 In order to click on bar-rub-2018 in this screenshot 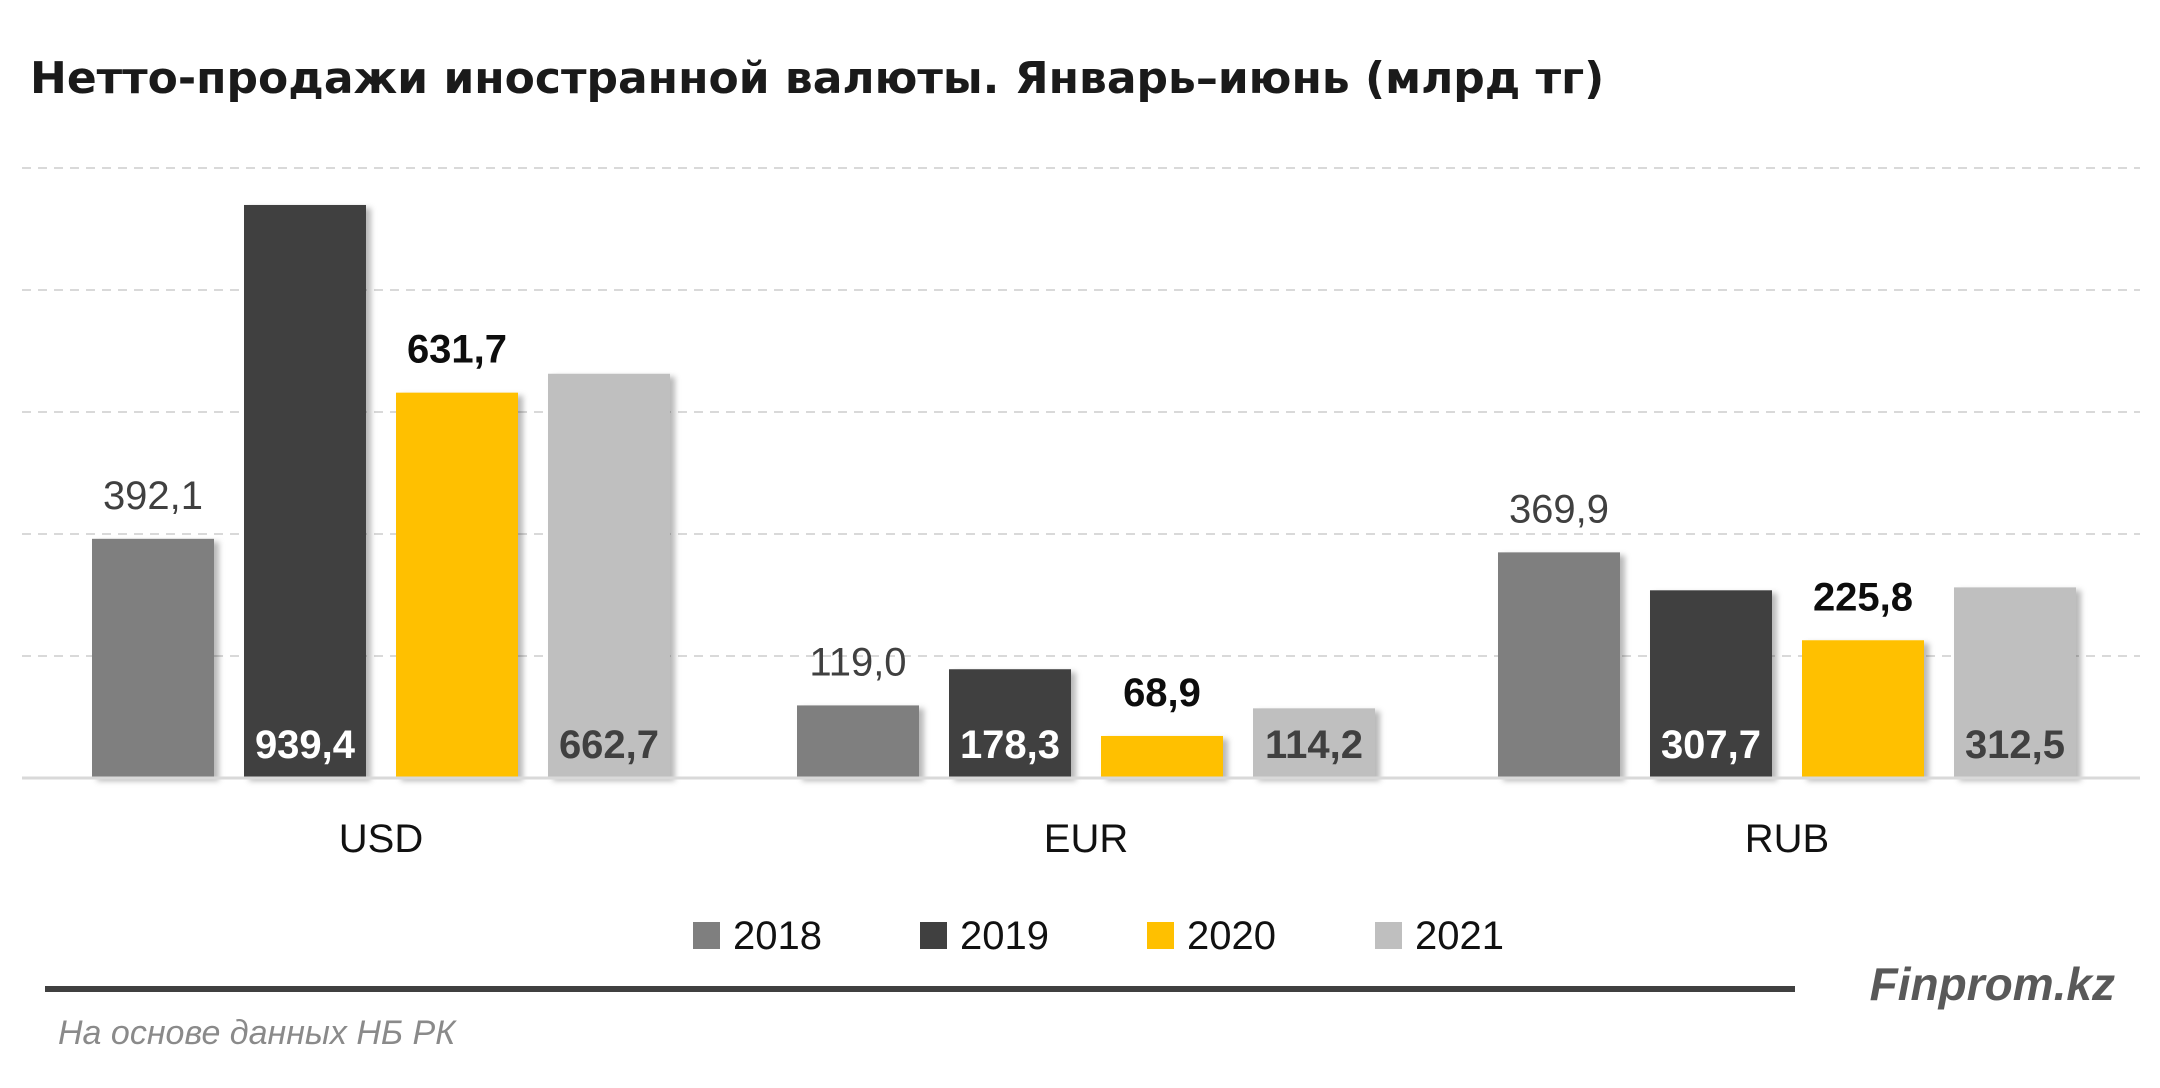, I will do `click(1559, 665)`.